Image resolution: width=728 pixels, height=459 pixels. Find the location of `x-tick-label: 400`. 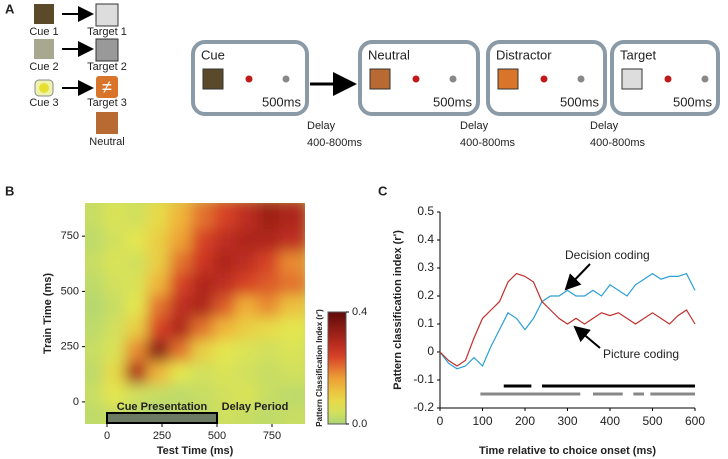

x-tick-label: 400 is located at coordinates (610, 421).